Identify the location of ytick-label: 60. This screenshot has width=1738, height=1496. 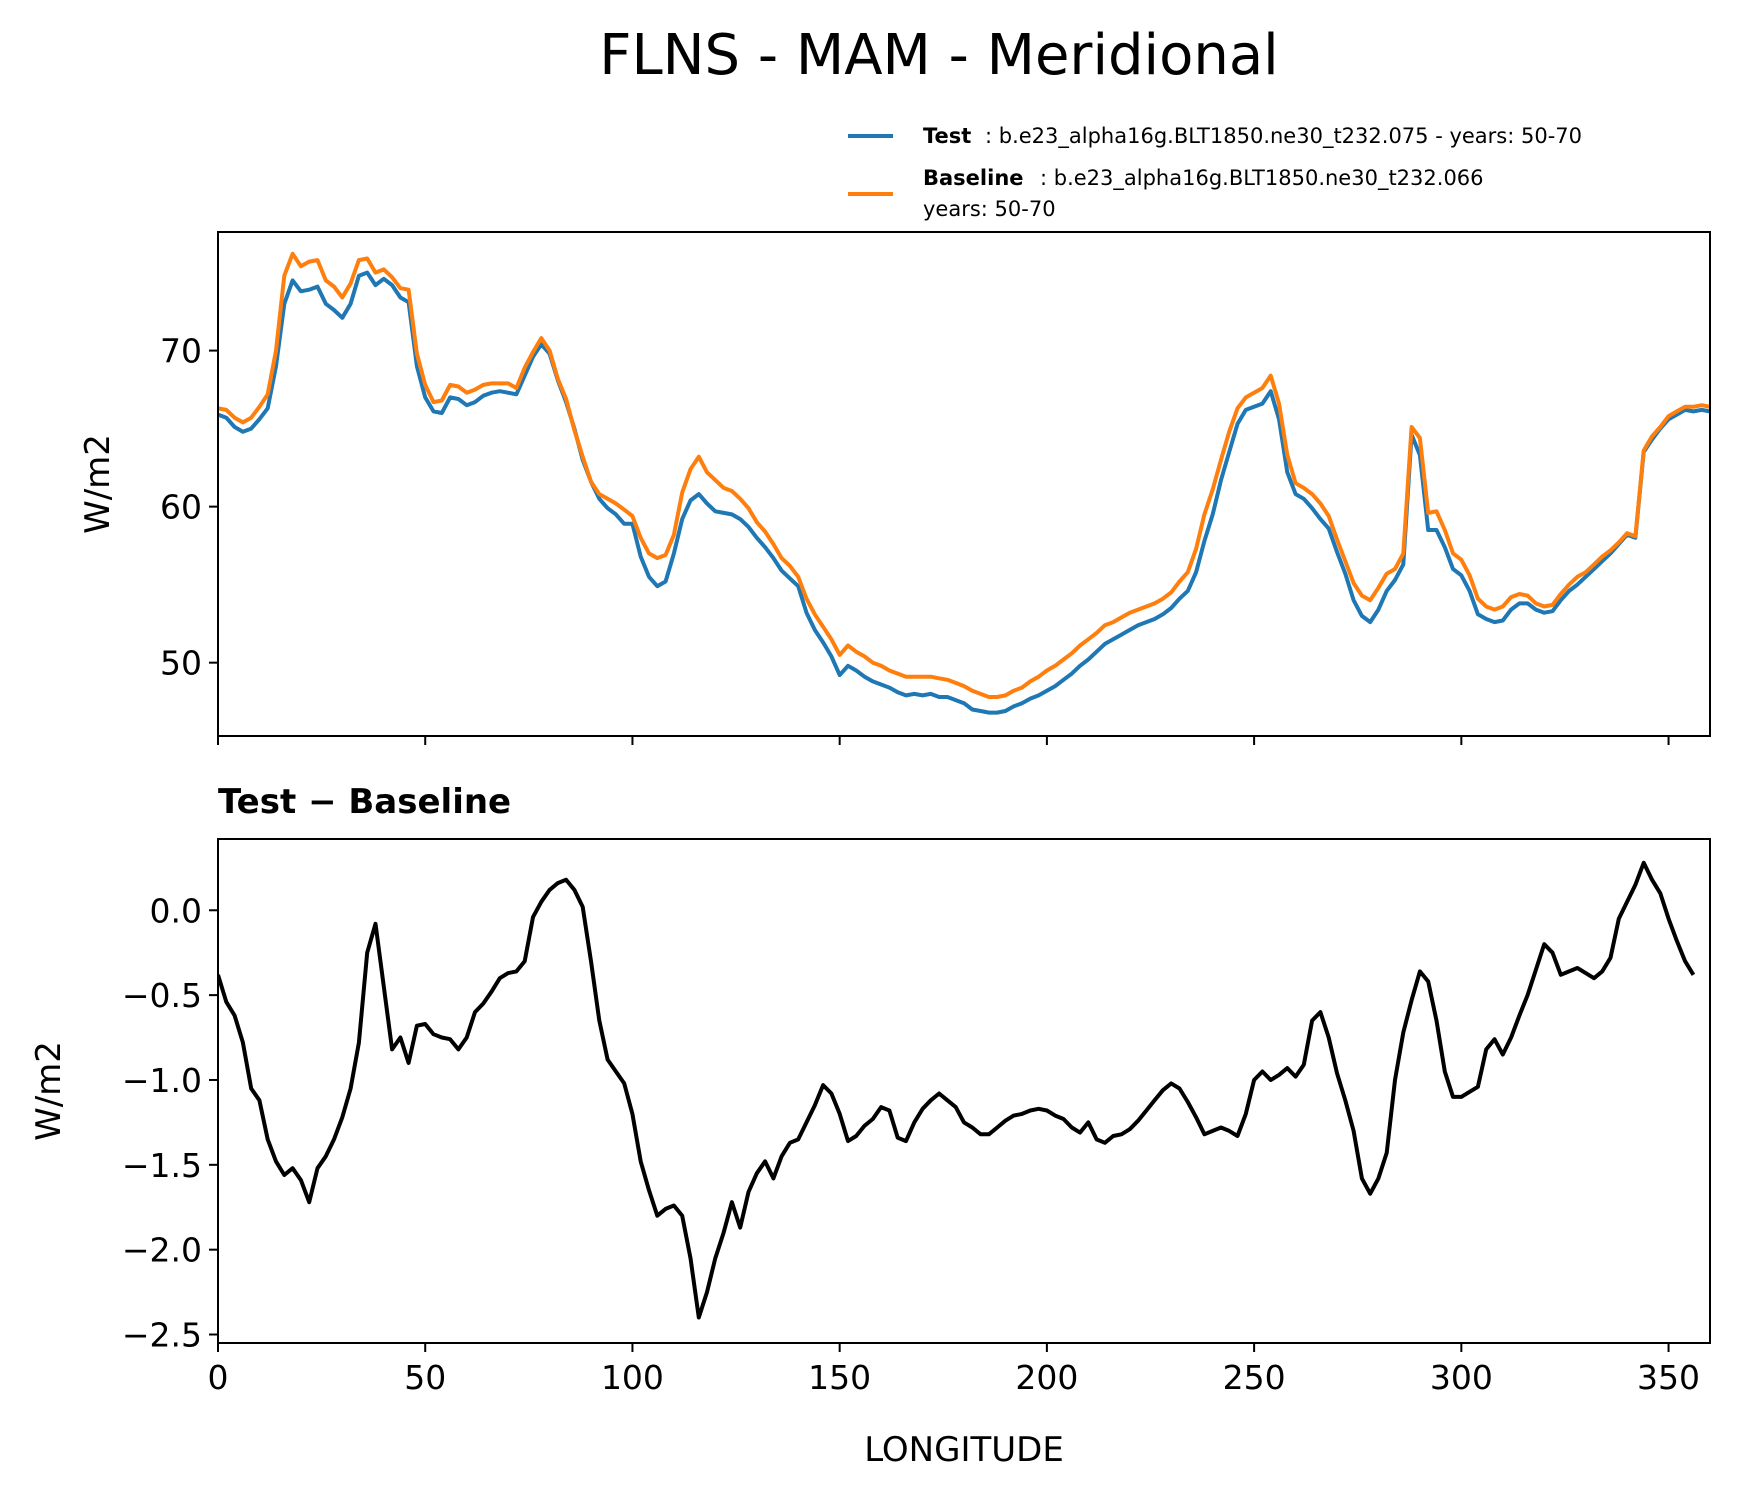
(181, 507).